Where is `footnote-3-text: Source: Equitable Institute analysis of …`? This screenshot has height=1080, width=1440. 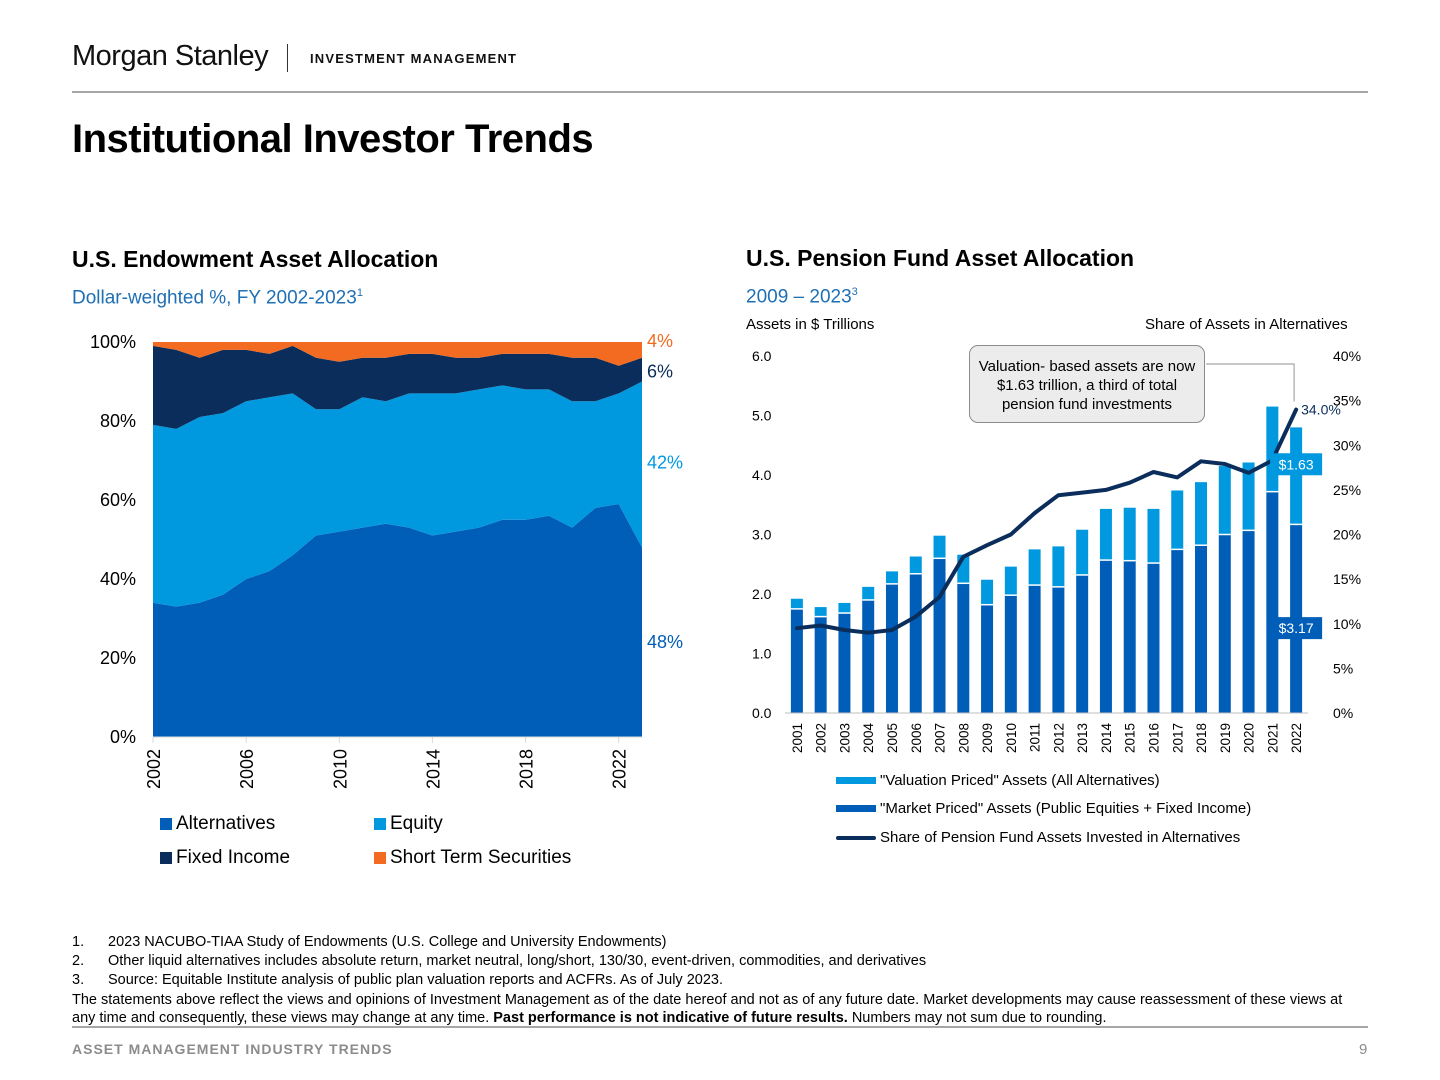 footnote-3-text: Source: Equitable Institute analysis of … is located at coordinates (415, 980).